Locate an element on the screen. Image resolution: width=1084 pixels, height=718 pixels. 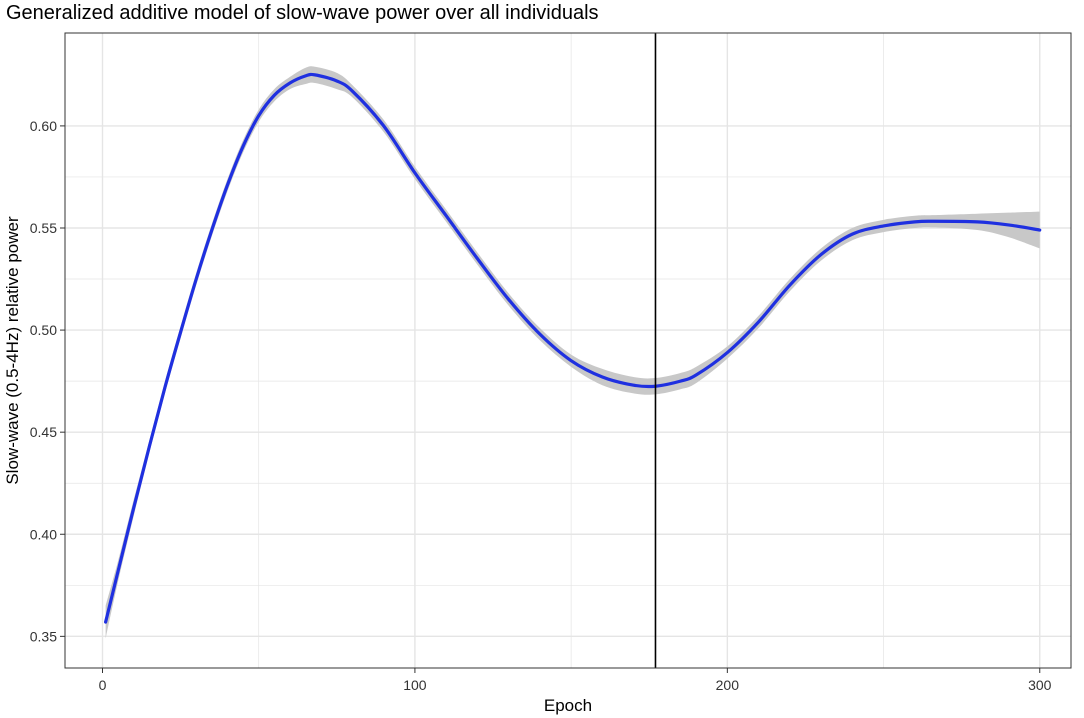
y-tick-label: 0.55 is located at coordinates (43, 228).